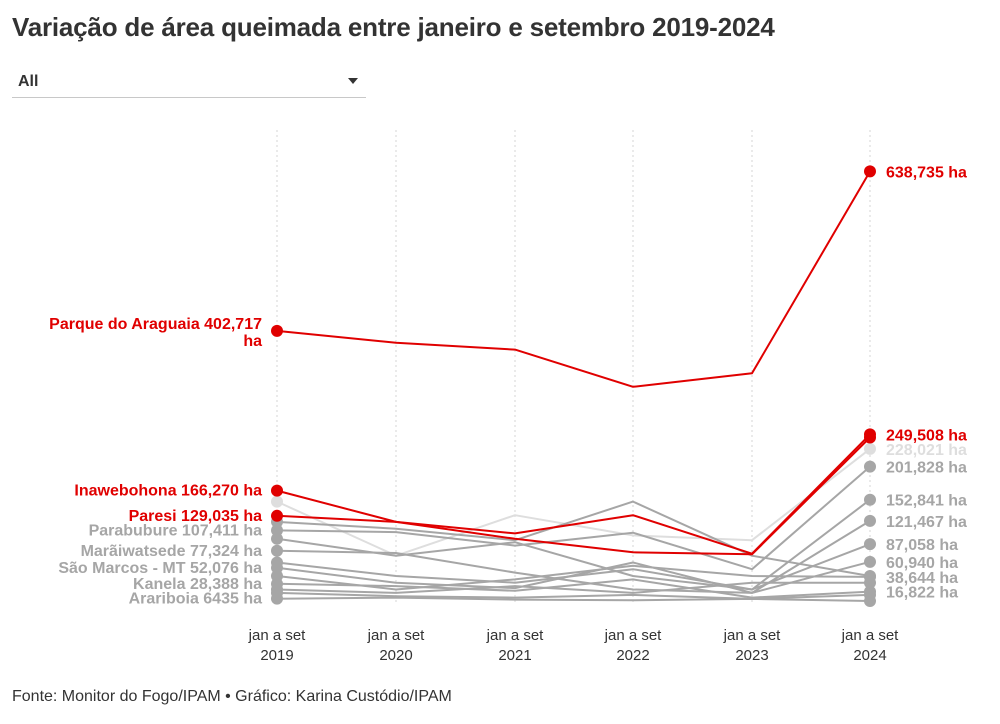 This screenshot has height=724, width=1000. Describe the element at coordinates (252, 341) in the screenshot. I see `series-start-label: ha` at that location.